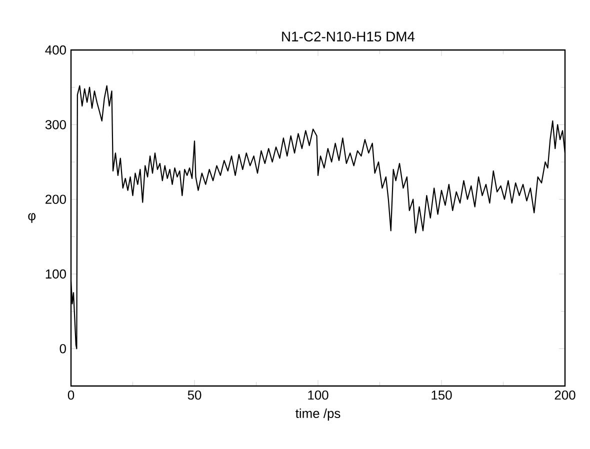 The height and width of the screenshot is (449, 590). What do you see at coordinates (56, 274) in the screenshot?
I see `y-tick-label: 100` at bounding box center [56, 274].